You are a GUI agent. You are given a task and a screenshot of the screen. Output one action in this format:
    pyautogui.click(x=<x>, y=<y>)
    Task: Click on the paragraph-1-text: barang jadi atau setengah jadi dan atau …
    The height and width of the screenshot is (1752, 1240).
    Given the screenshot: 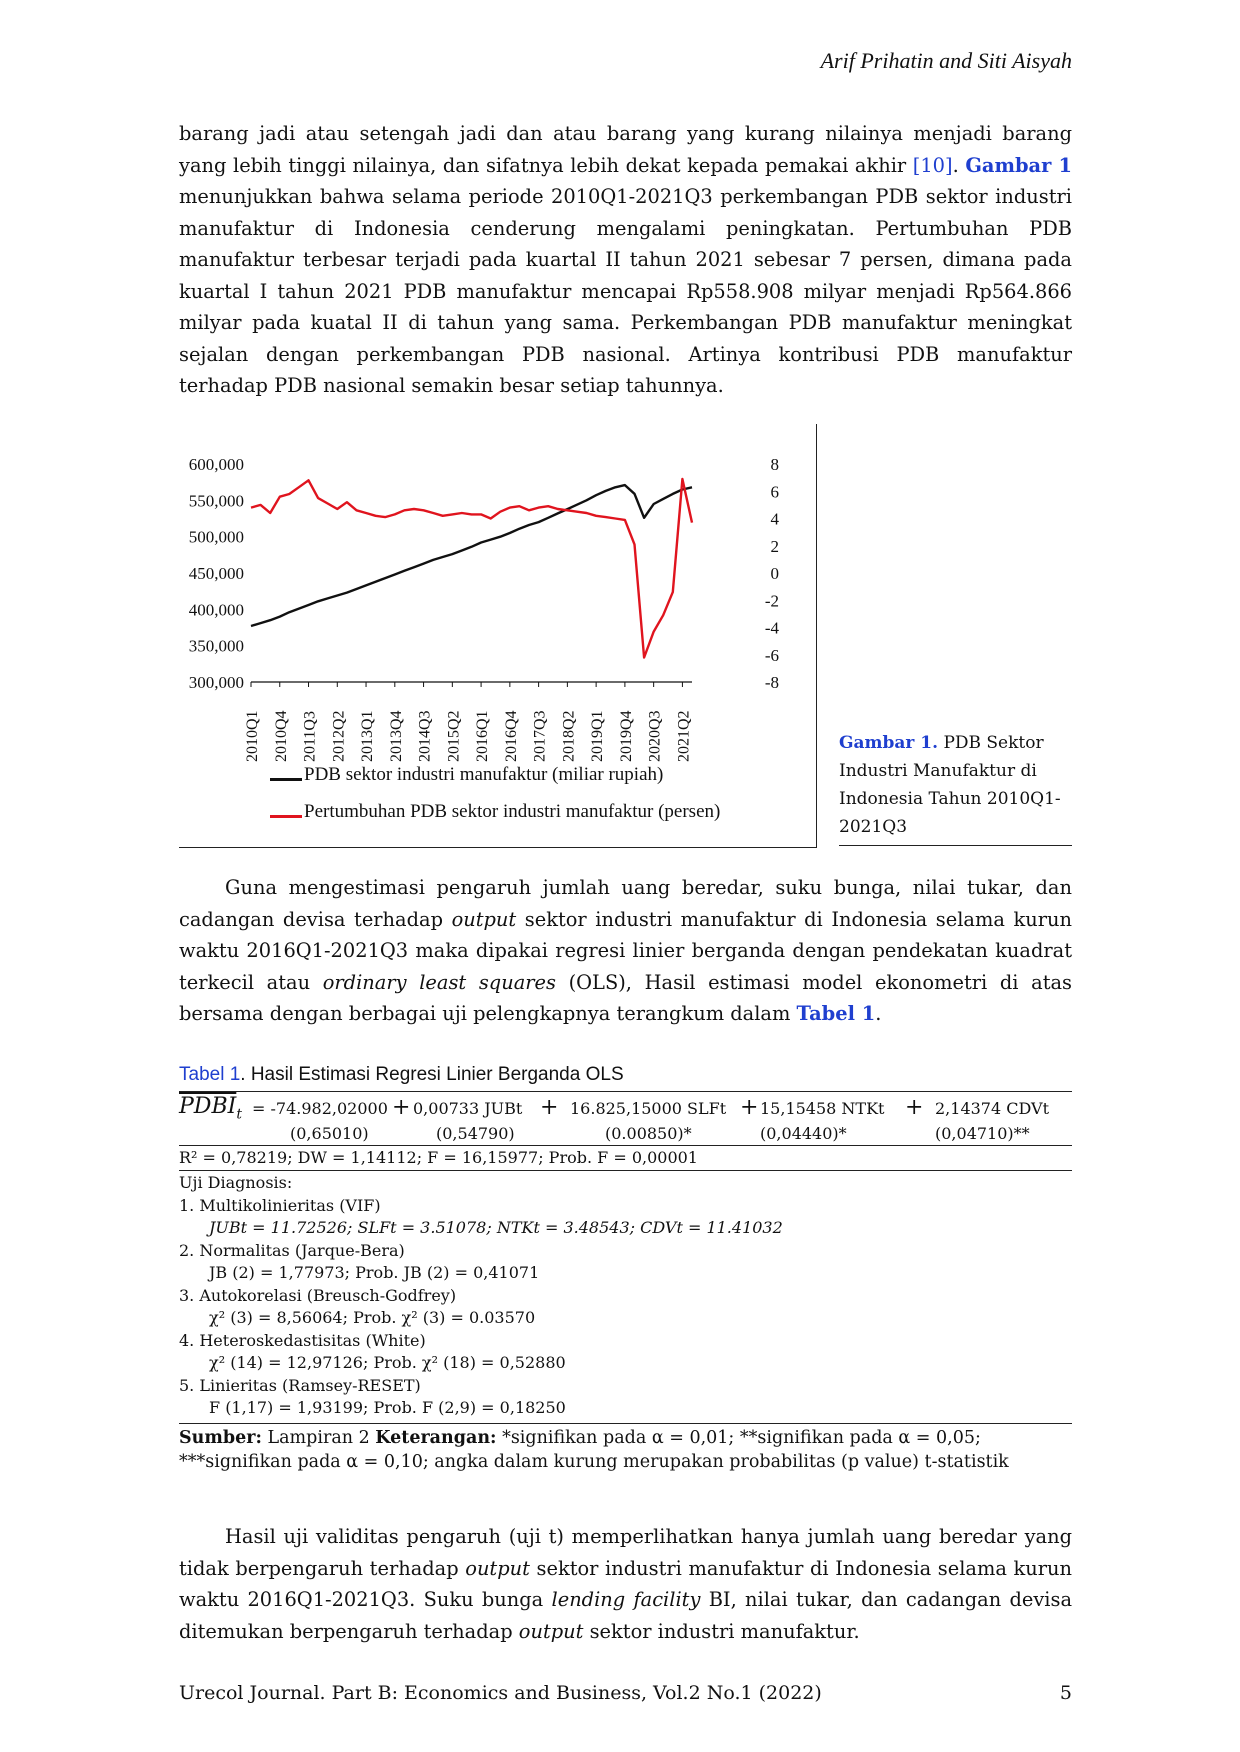 What is the action you would take?
    pyautogui.click(x=625, y=149)
    